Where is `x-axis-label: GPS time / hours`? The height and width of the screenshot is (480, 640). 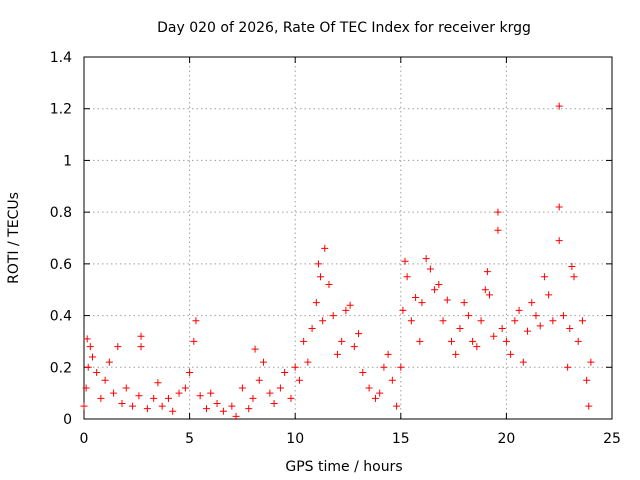
x-axis-label: GPS time / hours is located at coordinates (343, 467).